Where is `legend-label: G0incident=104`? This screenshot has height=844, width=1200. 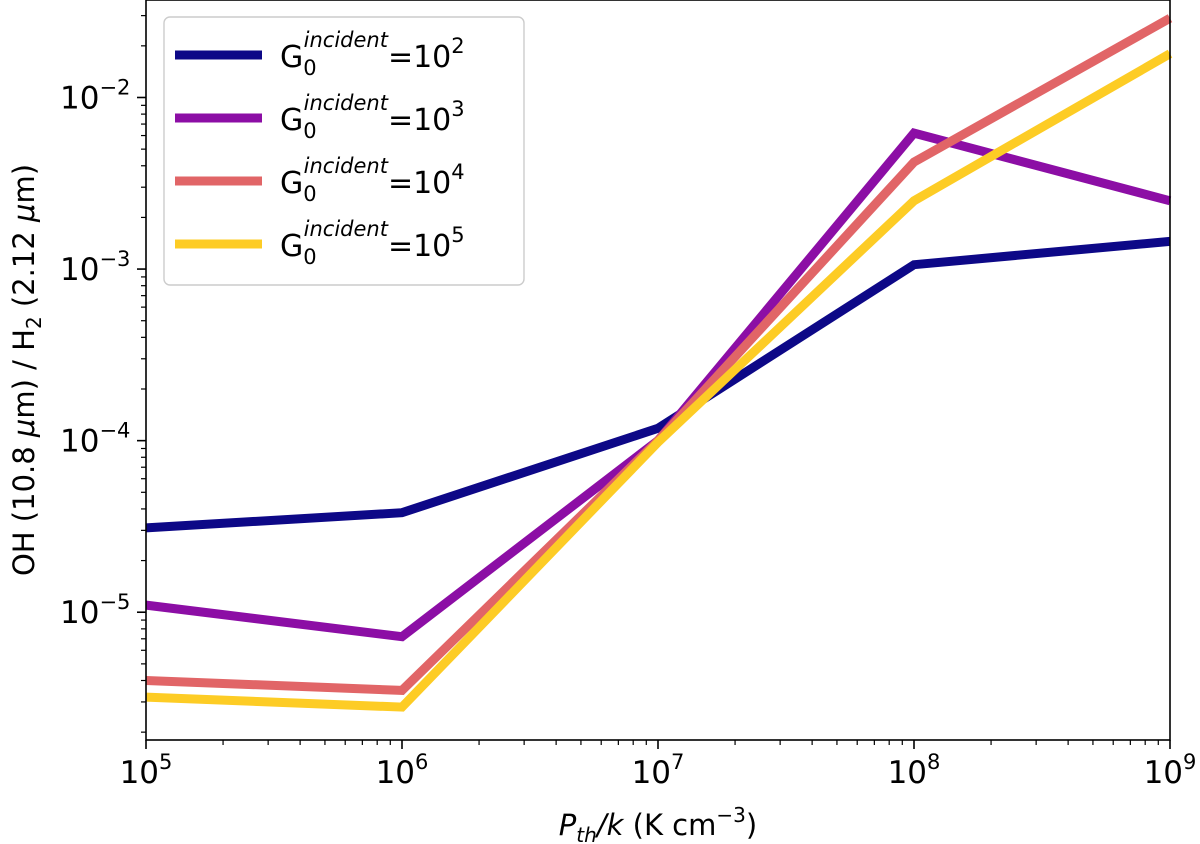 legend-label: G0incident=104 is located at coordinates (372, 180).